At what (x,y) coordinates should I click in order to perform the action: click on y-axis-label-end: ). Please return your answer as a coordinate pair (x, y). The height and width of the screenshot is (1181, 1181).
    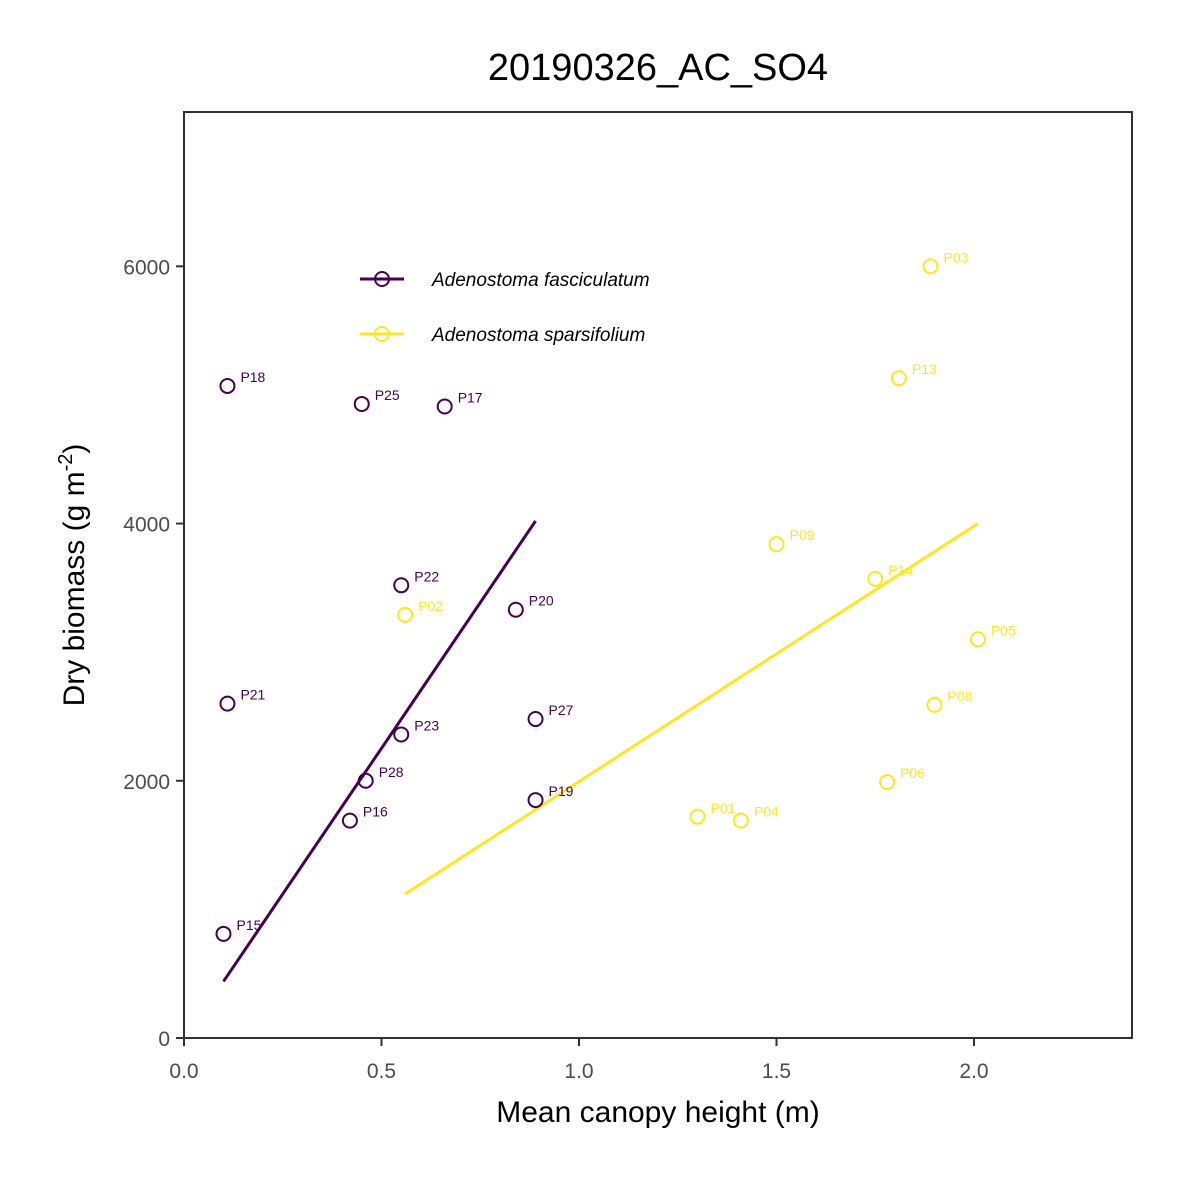
    Looking at the image, I should click on (74, 449).